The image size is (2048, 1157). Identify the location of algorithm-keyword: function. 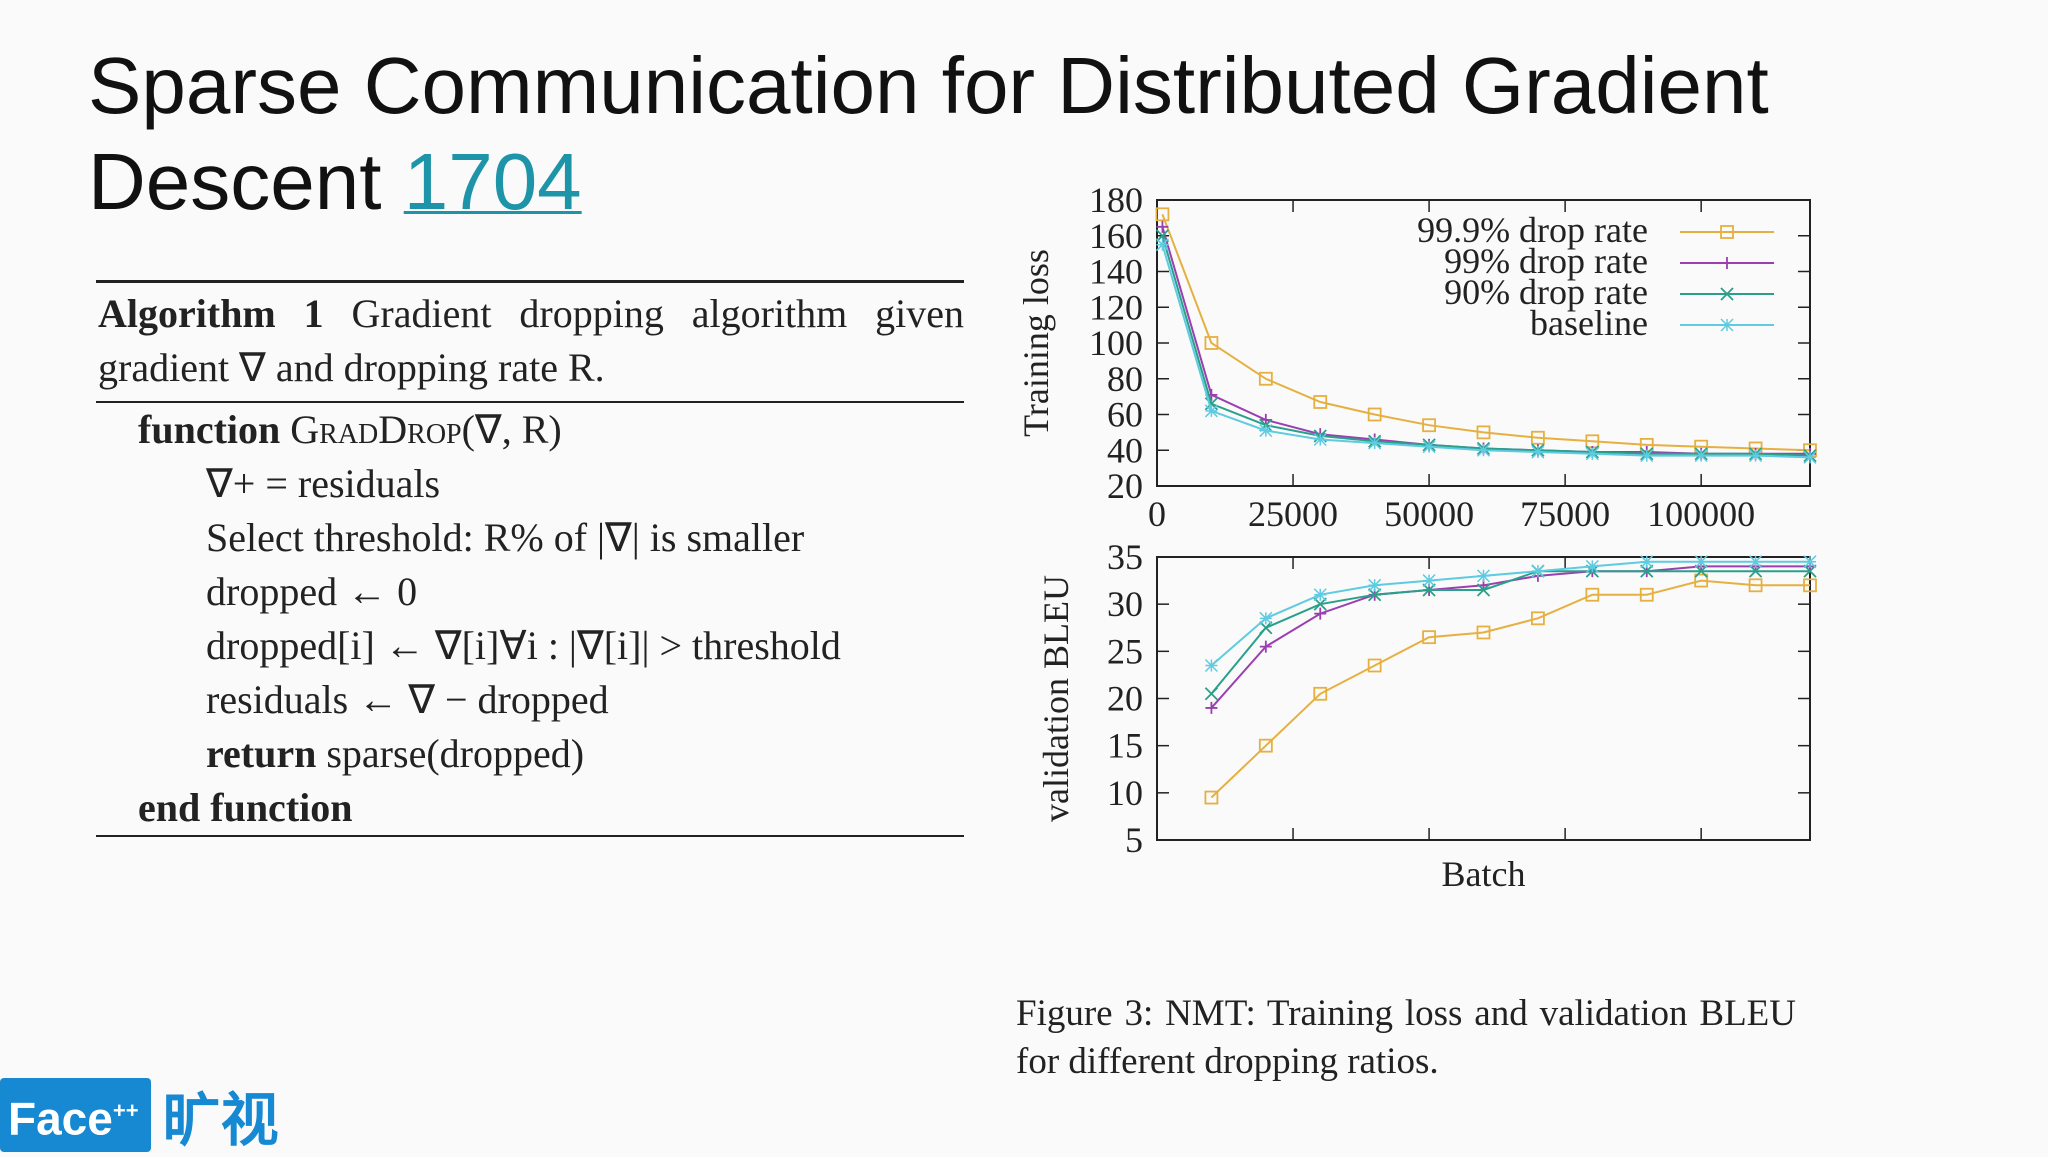
(209, 429).